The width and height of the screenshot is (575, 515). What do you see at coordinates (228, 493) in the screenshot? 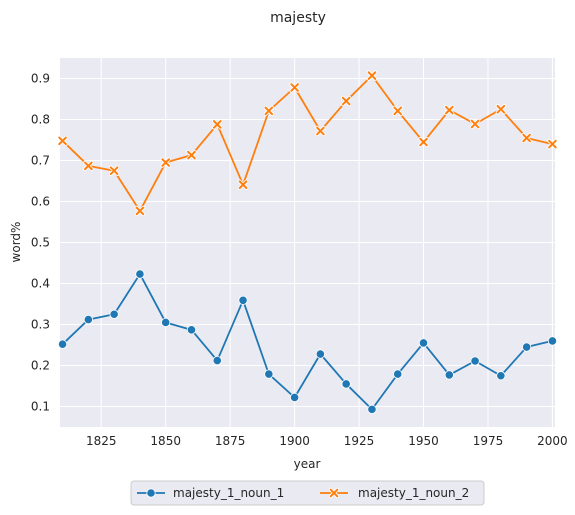
I see `legend-label: majesty_1_noun_1` at bounding box center [228, 493].